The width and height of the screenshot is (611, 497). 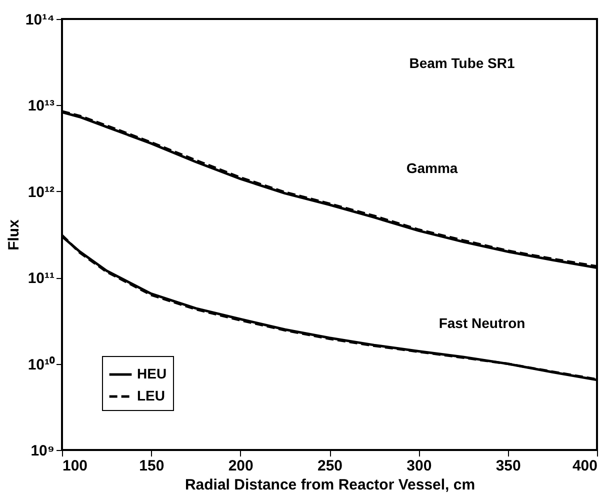 I want to click on y-tick-label: 10¹³, so click(x=41, y=106).